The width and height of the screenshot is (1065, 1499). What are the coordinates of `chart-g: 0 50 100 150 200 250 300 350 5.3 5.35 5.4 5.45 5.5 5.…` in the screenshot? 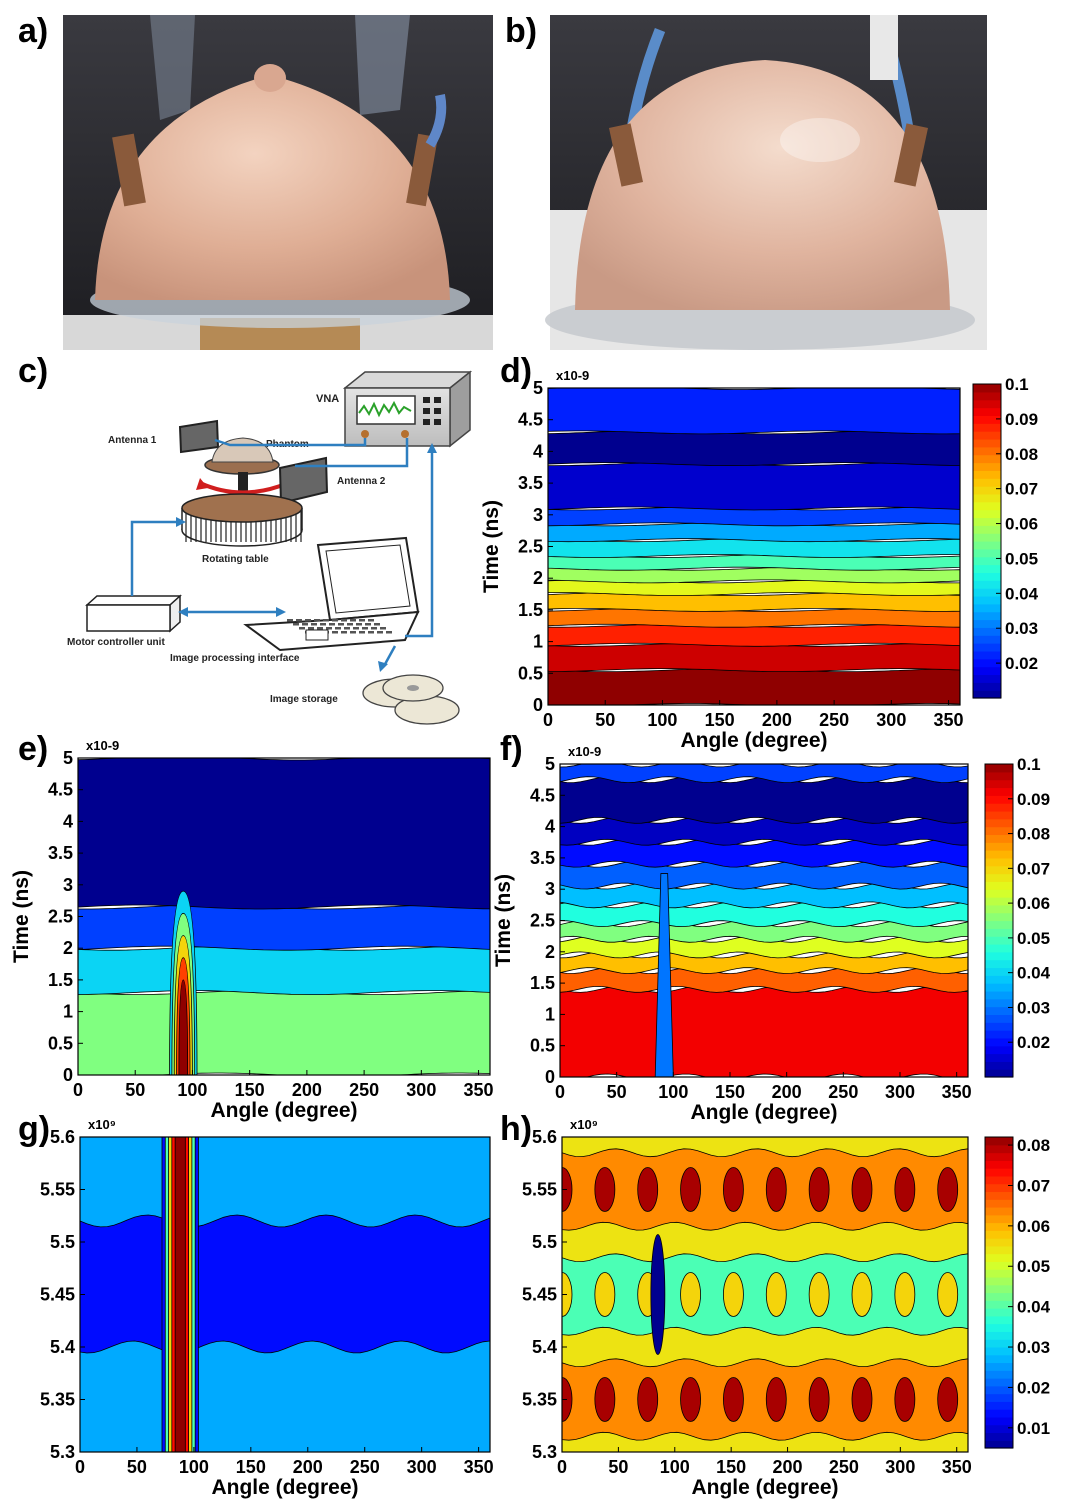 It's located at (267, 1308).